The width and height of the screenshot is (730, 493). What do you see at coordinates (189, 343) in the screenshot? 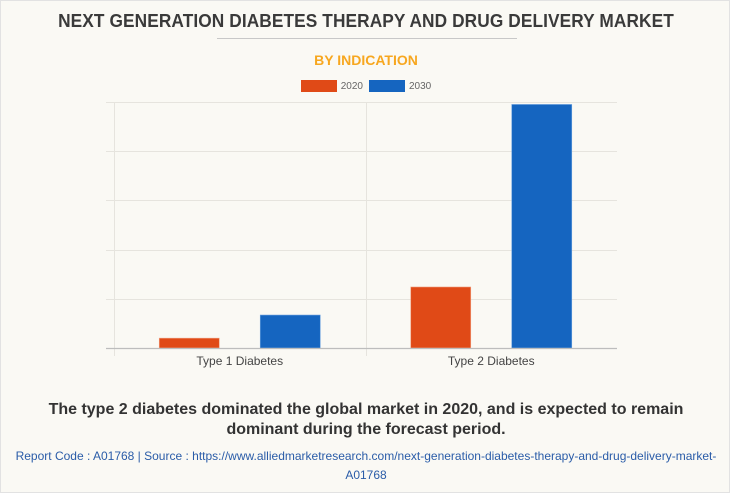
I see `bar-type-1-diabetes-2020` at bounding box center [189, 343].